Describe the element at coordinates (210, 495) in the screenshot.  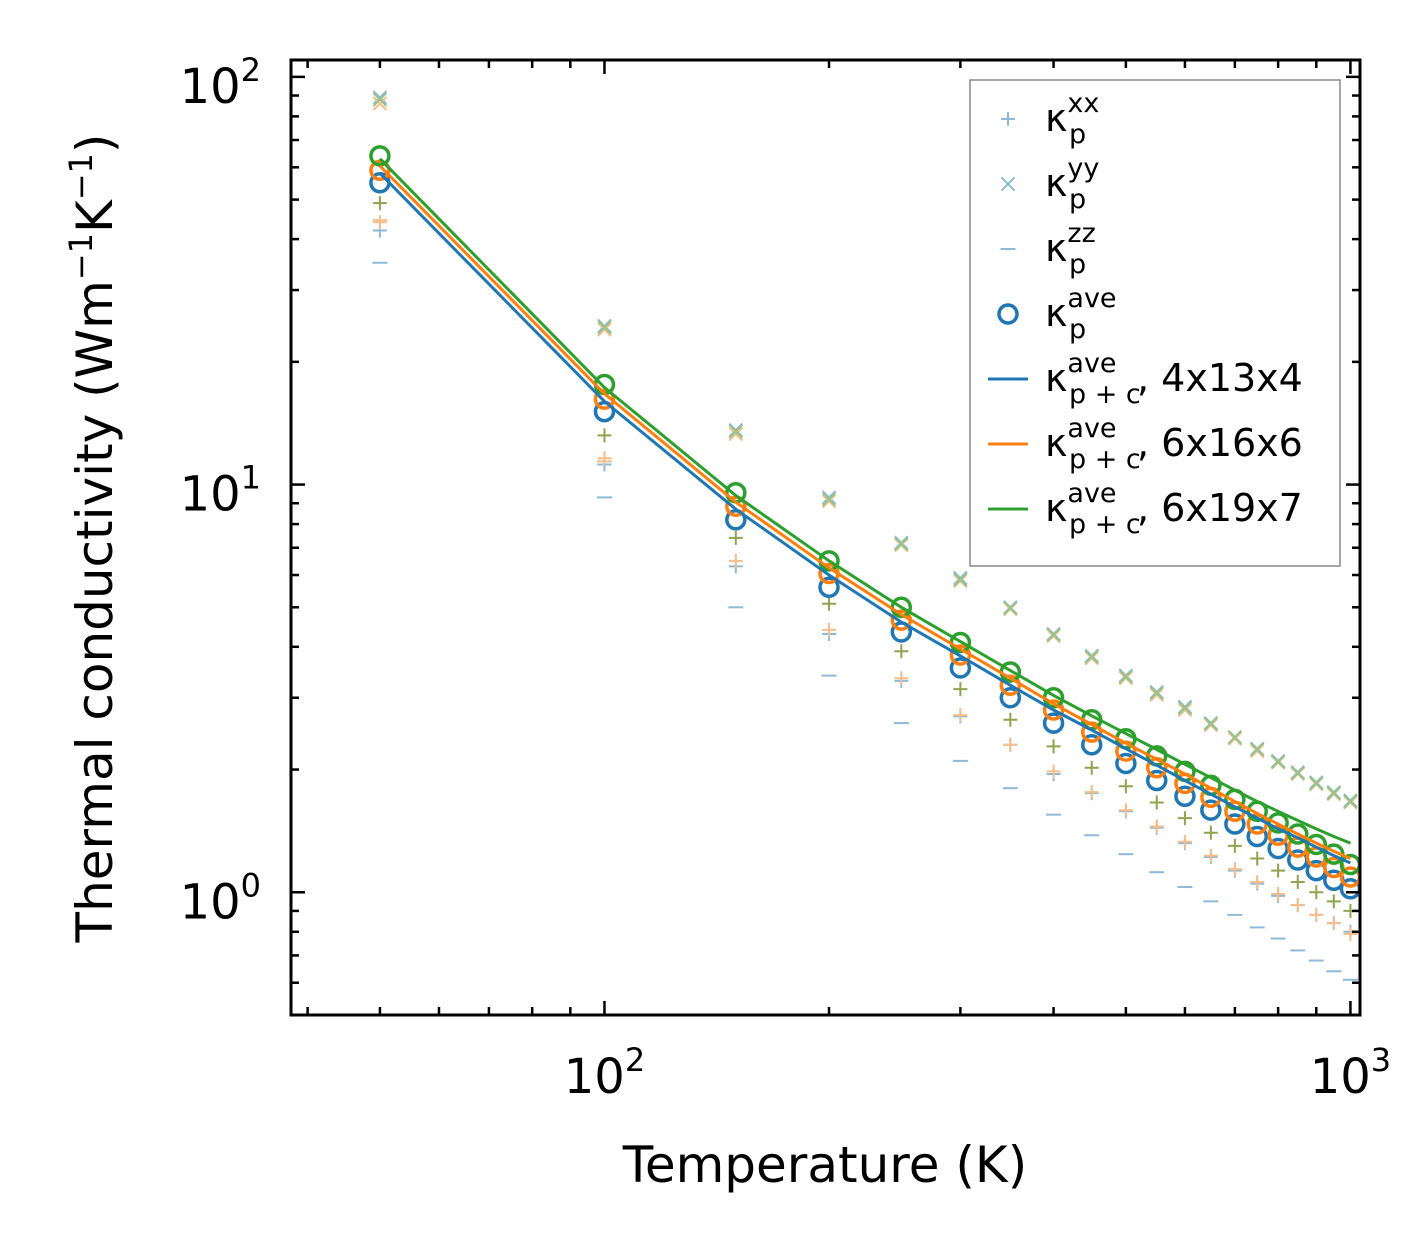
I see `y-tick-label-base: 10` at that location.